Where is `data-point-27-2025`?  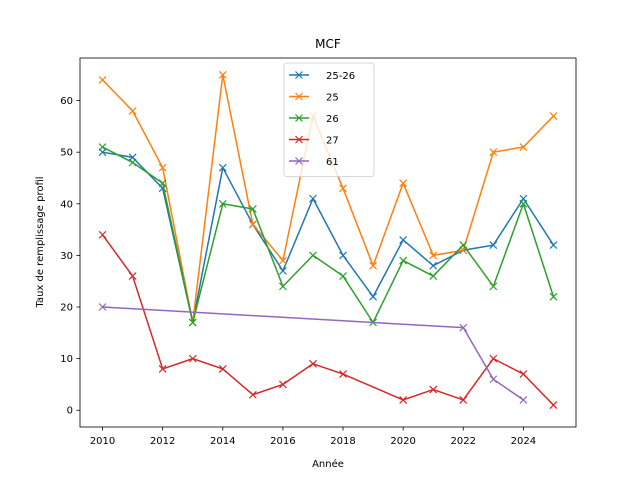 data-point-27-2025 is located at coordinates (553, 405).